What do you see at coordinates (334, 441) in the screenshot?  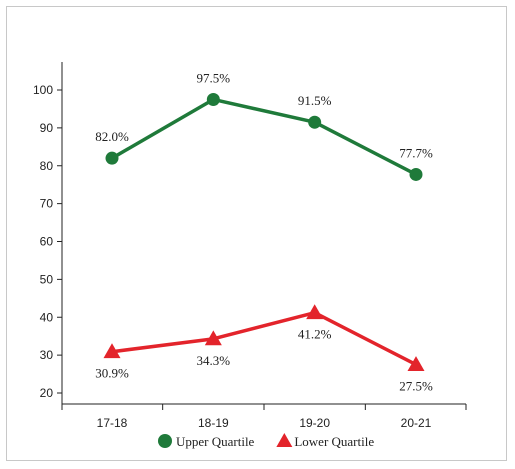 I see `legend-label: Lower Quartile` at bounding box center [334, 441].